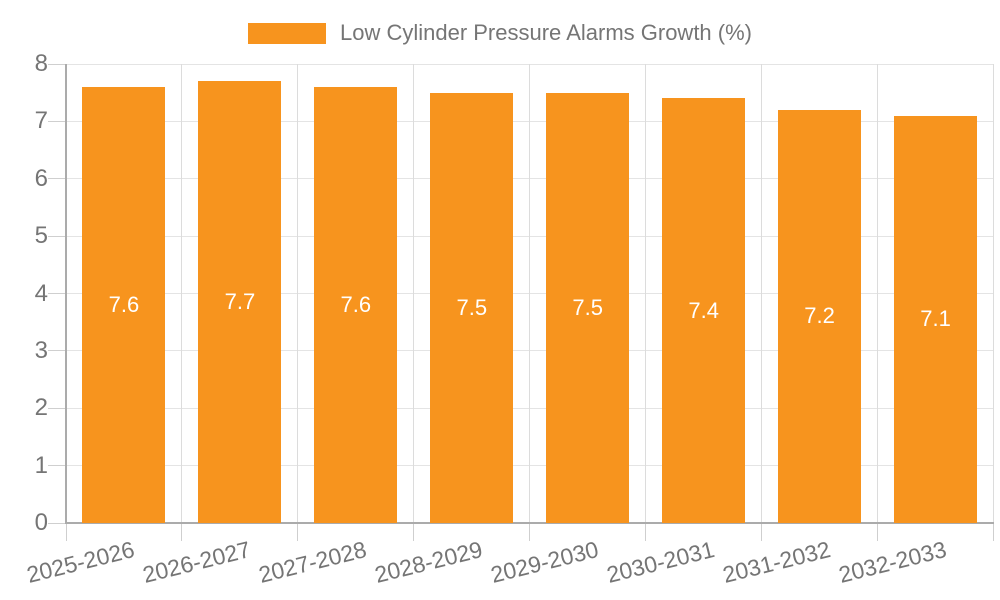  I want to click on x-tick-label: 2030-2031, so click(660, 562).